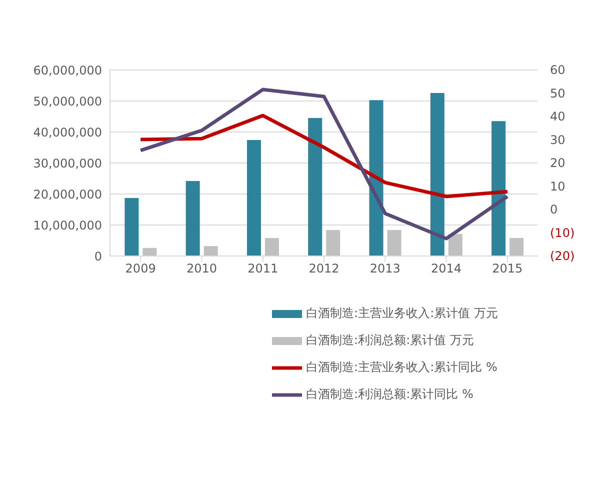 Image resolution: width=600 pixels, height=480 pixels. Describe the element at coordinates (201, 269) in the screenshot. I see `x-tick-label: 2010` at that location.